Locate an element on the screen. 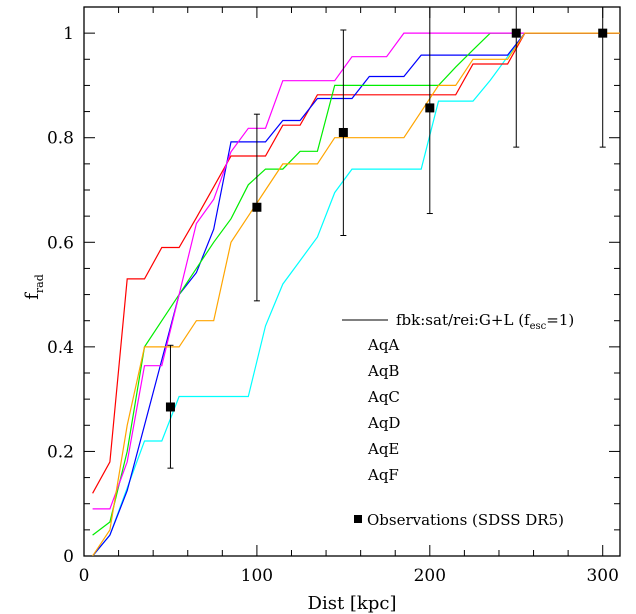 This screenshot has height=614, width=636. y-axis-title-sub: rad is located at coordinates (39, 283).